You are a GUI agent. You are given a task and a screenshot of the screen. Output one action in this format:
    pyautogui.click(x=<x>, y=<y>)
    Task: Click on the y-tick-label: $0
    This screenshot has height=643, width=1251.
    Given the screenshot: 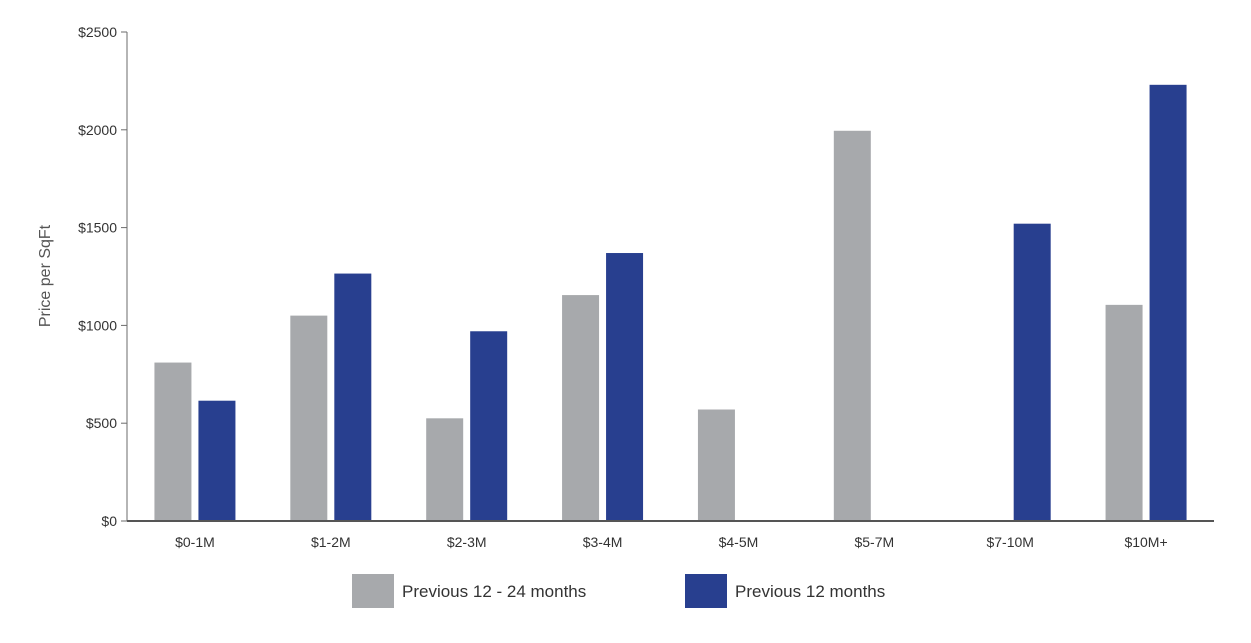 What is the action you would take?
    pyautogui.click(x=109, y=521)
    